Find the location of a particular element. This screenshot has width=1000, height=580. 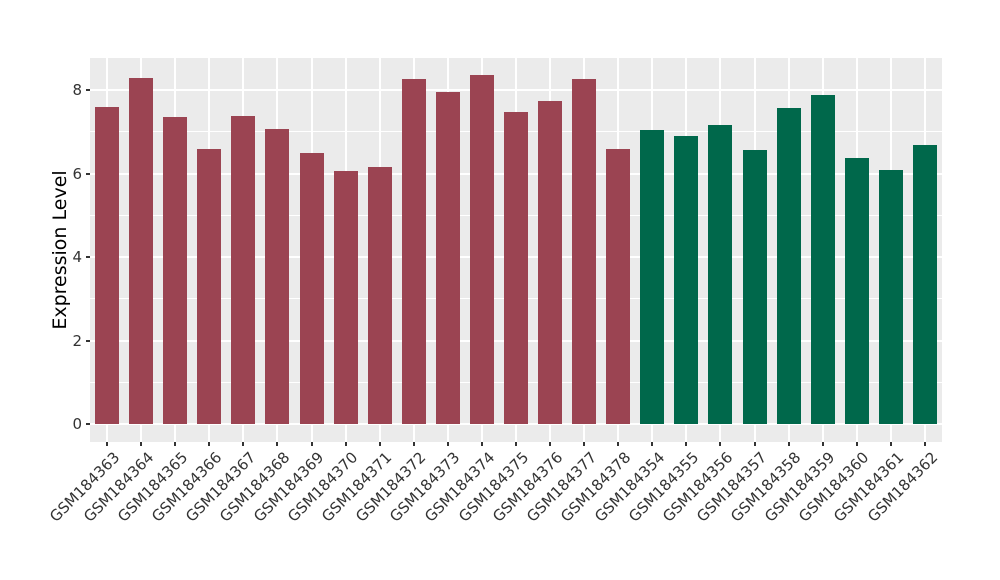

bar-GSM184361 is located at coordinates (890, 296).